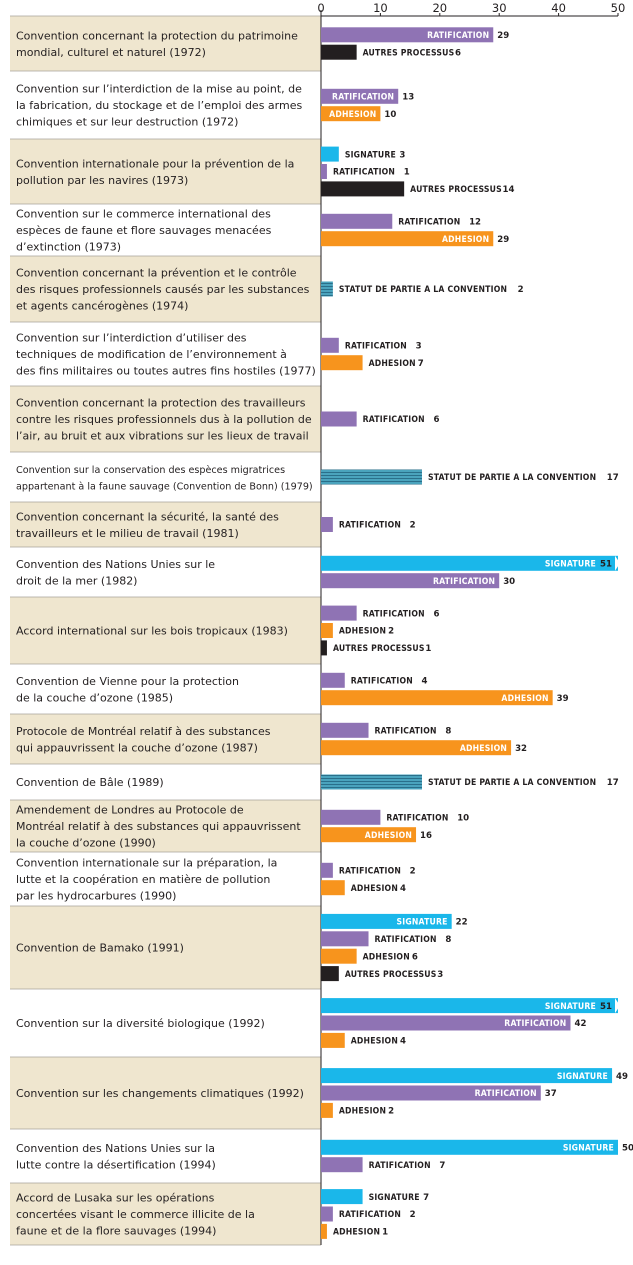 Image resolution: width=633 pixels, height=1265 pixels. I want to click on bar-value-label: 51, so click(606, 1007).